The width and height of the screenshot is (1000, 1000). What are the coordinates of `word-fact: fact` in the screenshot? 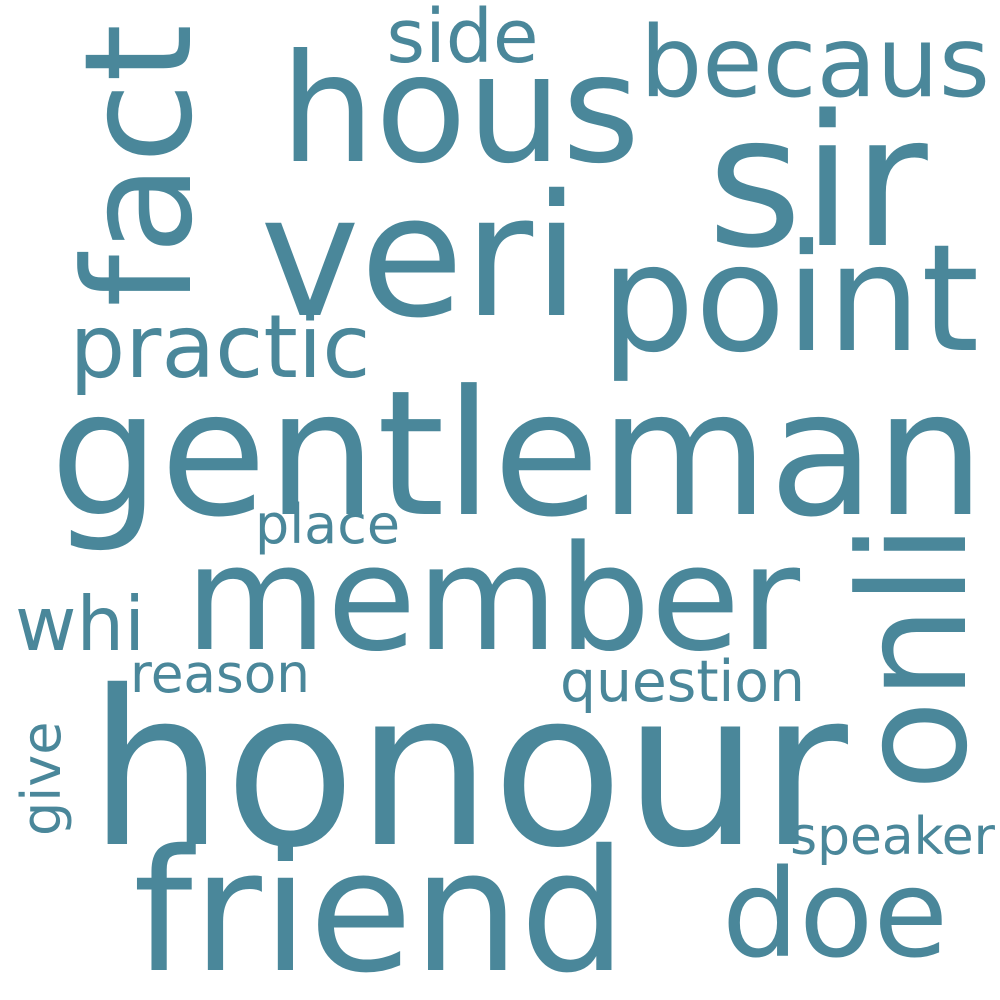 It's located at (139, 165).